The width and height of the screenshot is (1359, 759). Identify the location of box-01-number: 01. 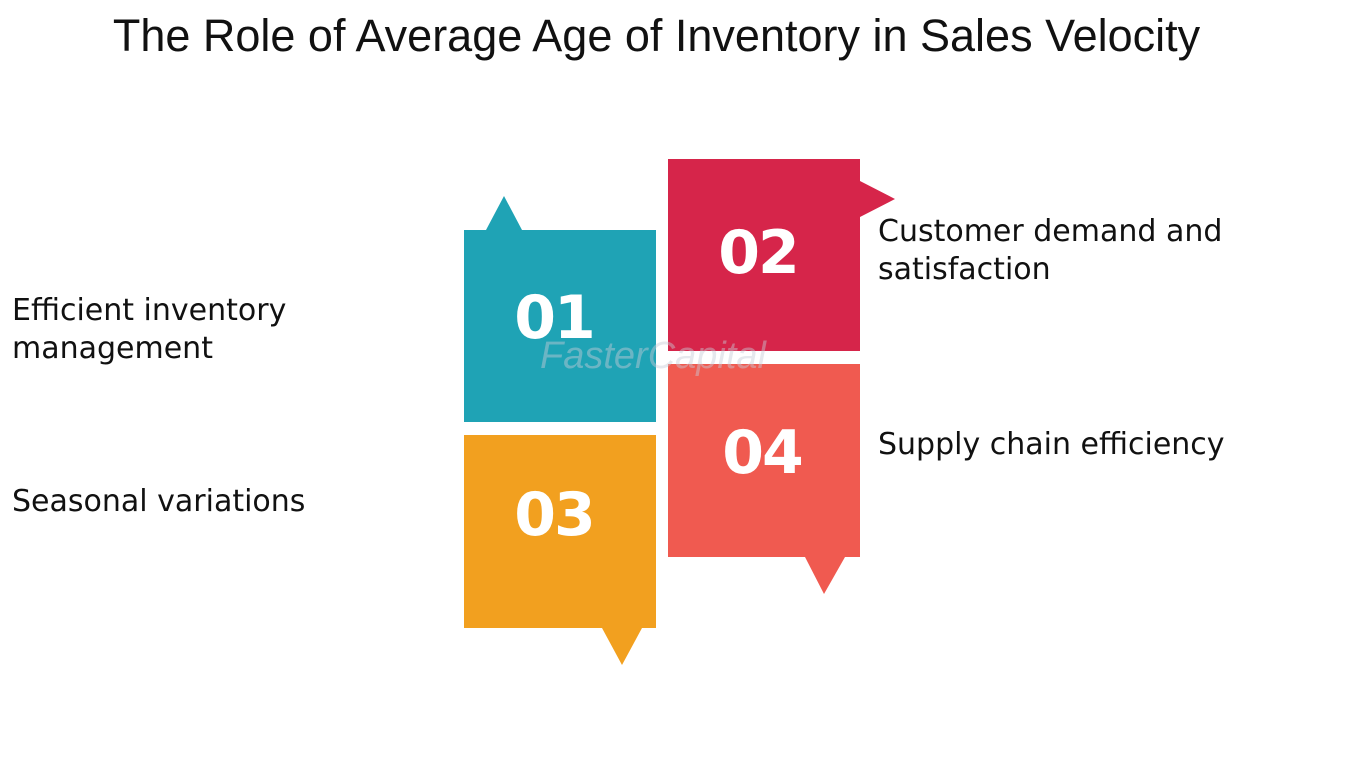
(554, 318).